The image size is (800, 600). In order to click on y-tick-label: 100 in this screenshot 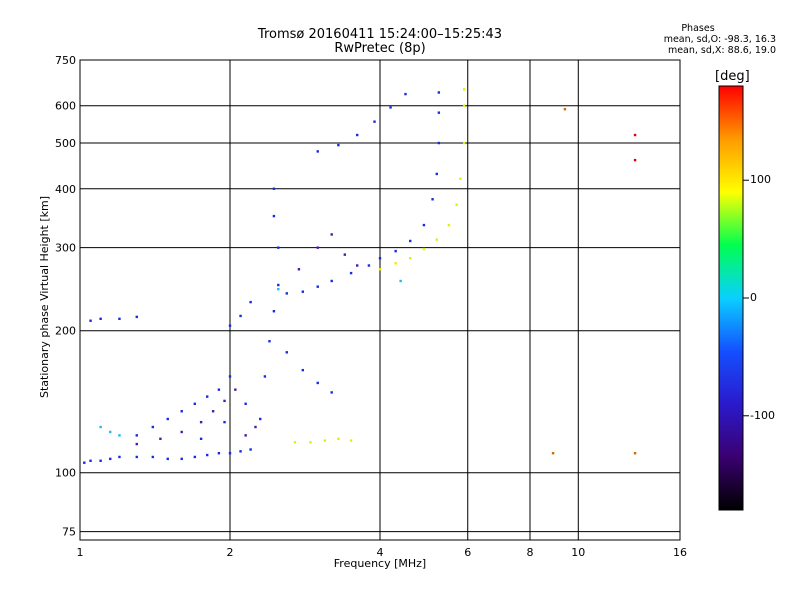, I will do `click(65, 473)`.